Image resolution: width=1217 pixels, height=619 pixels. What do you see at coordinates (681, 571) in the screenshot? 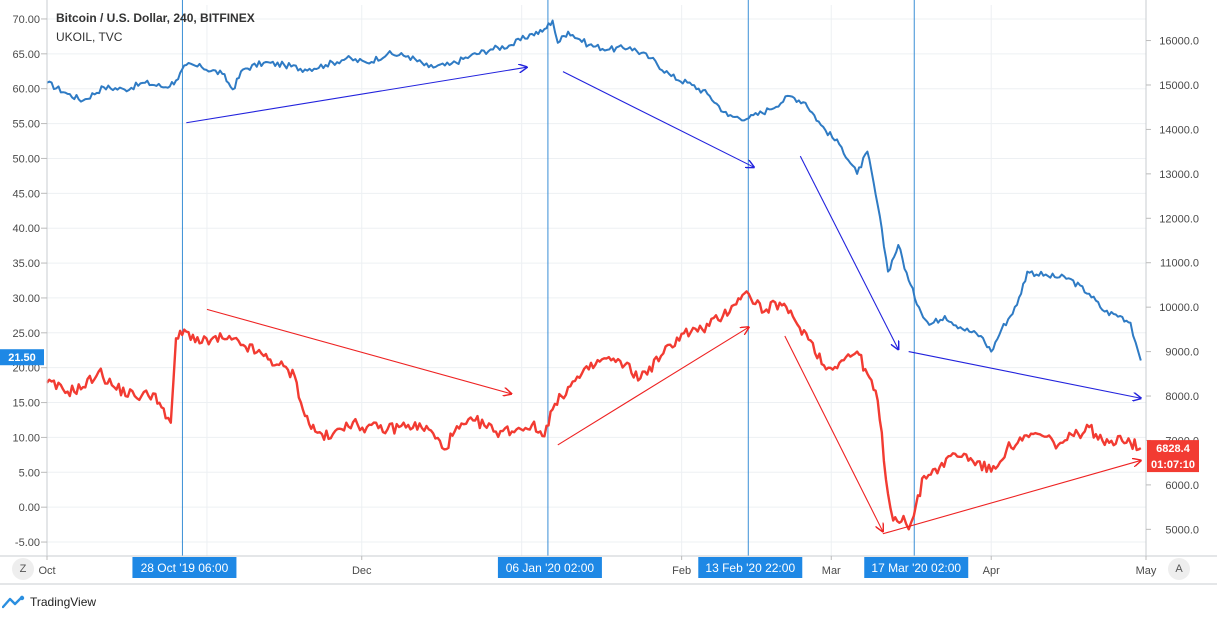
I see `x-tick-label: Feb` at bounding box center [681, 571].